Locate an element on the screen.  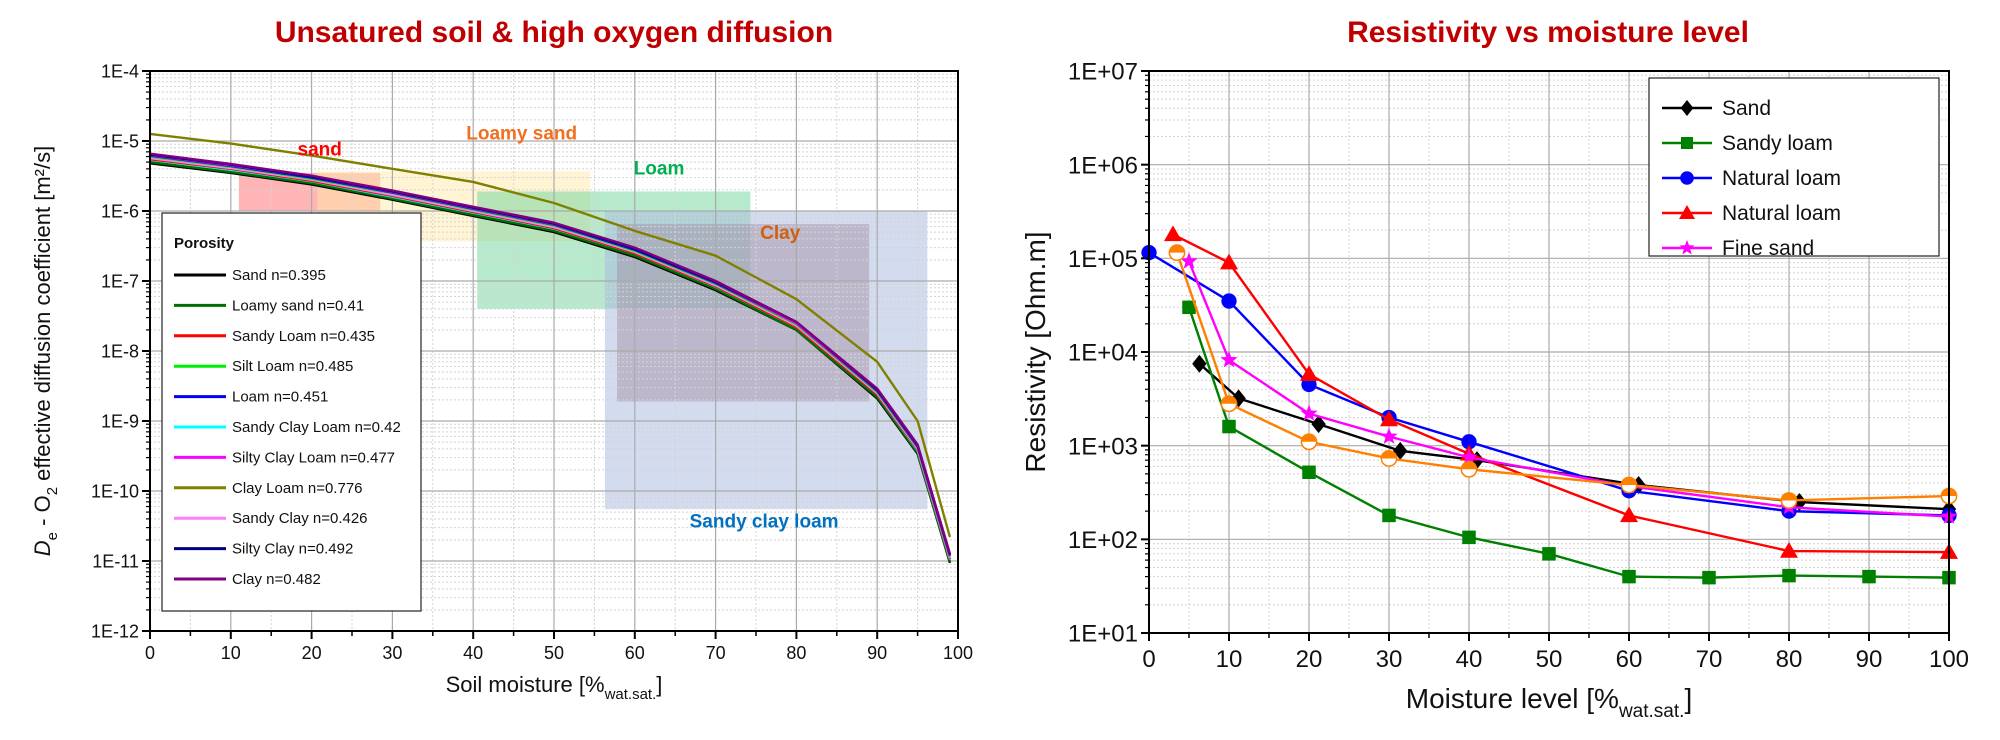
x-tick-label: 10 is located at coordinates (1229, 659).